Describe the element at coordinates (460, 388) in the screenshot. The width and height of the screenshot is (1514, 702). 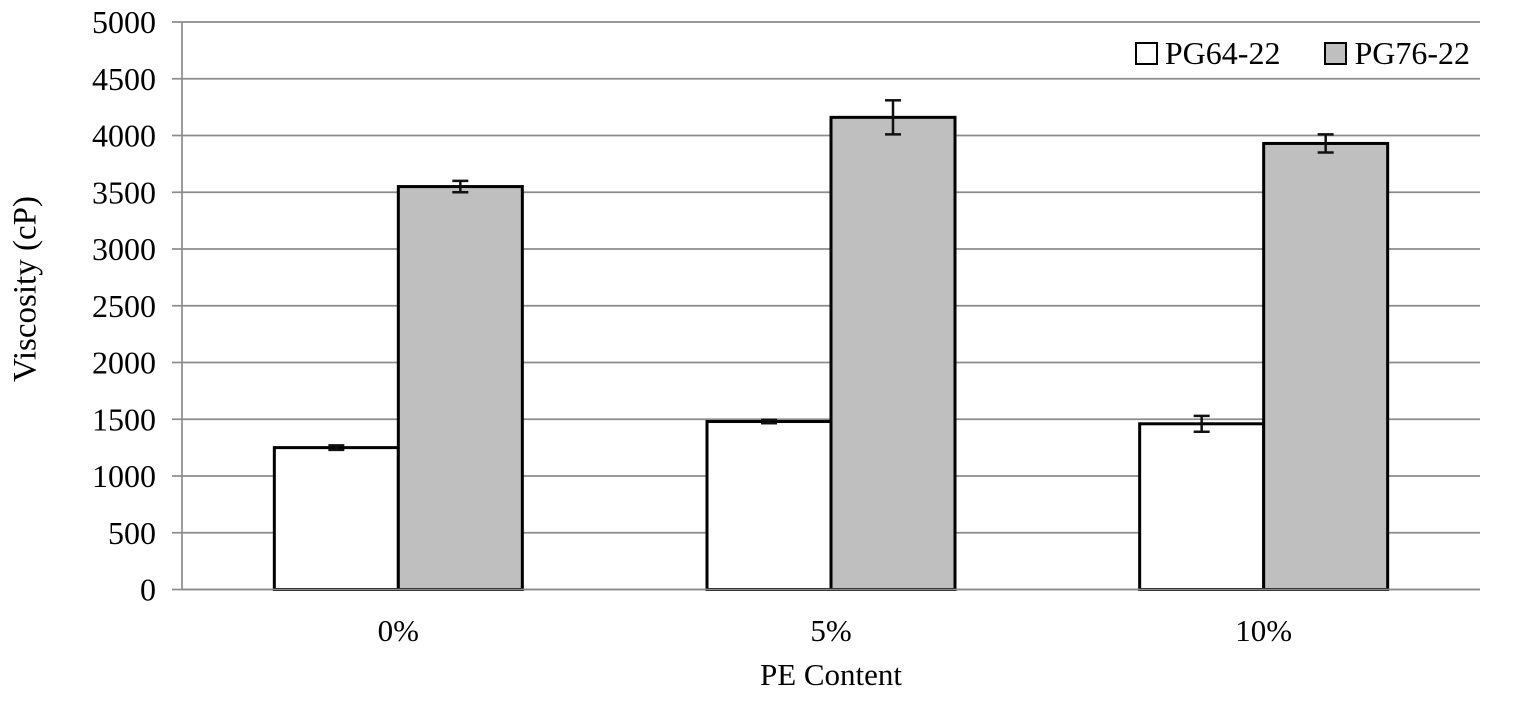
I see `bar-PG76-22-0%` at that location.